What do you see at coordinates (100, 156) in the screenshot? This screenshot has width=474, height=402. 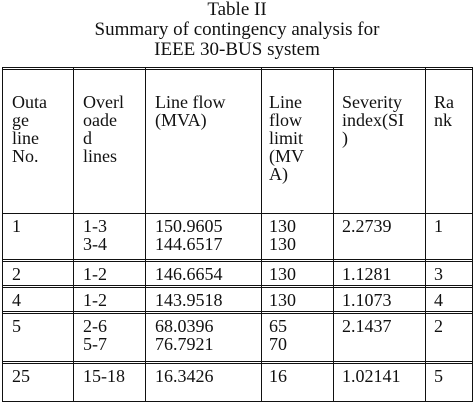 I see `header-overloaded-lines: lines` at bounding box center [100, 156].